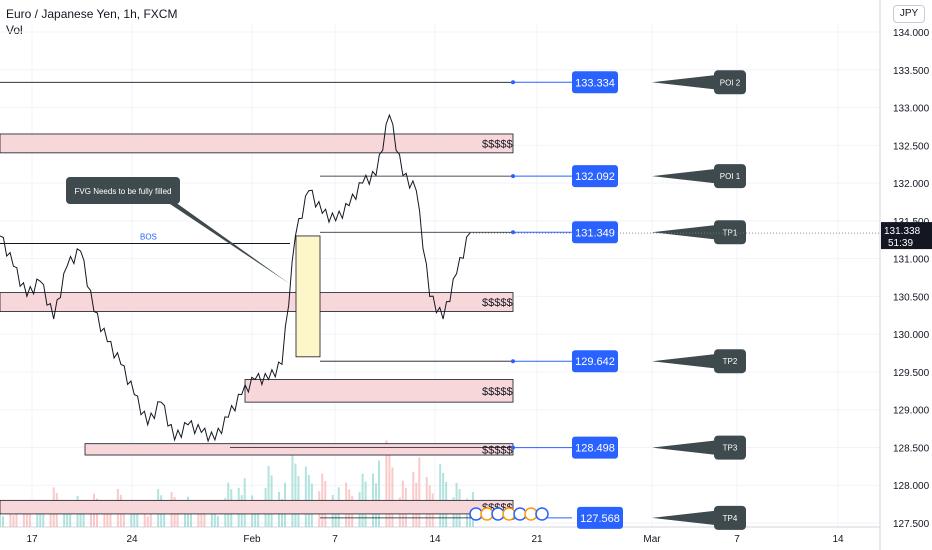 Image resolution: width=932 pixels, height=550 pixels. What do you see at coordinates (230, 243) in the screenshot?
I see `callout-pointer` at bounding box center [230, 243].